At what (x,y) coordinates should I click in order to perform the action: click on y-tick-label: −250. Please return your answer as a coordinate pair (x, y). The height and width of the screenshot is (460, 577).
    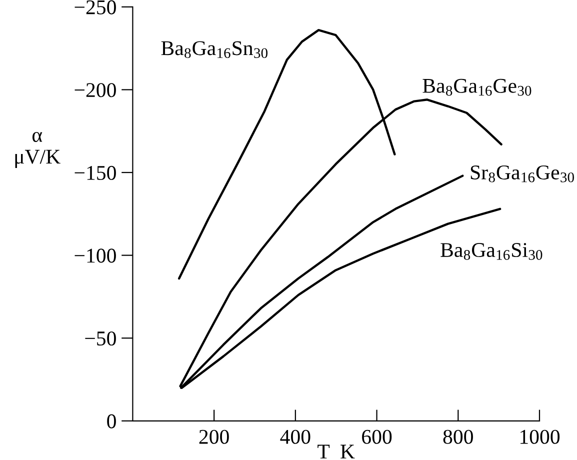
    Looking at the image, I should click on (95, 7).